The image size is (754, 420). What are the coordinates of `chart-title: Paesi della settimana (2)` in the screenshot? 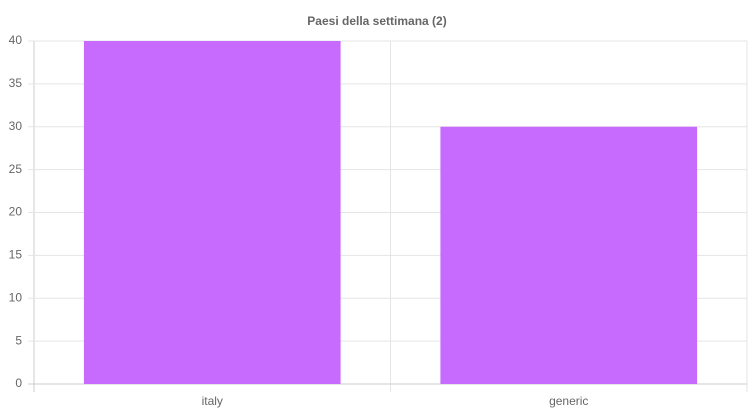 It's located at (376, 21).